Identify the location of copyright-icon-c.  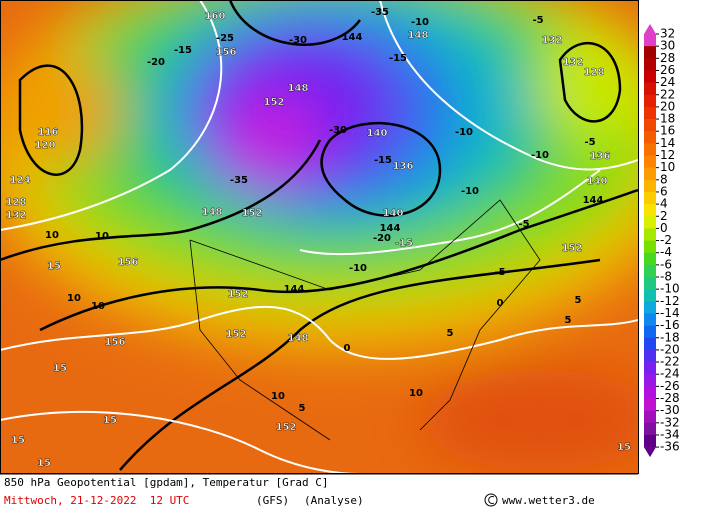
(491, 500).